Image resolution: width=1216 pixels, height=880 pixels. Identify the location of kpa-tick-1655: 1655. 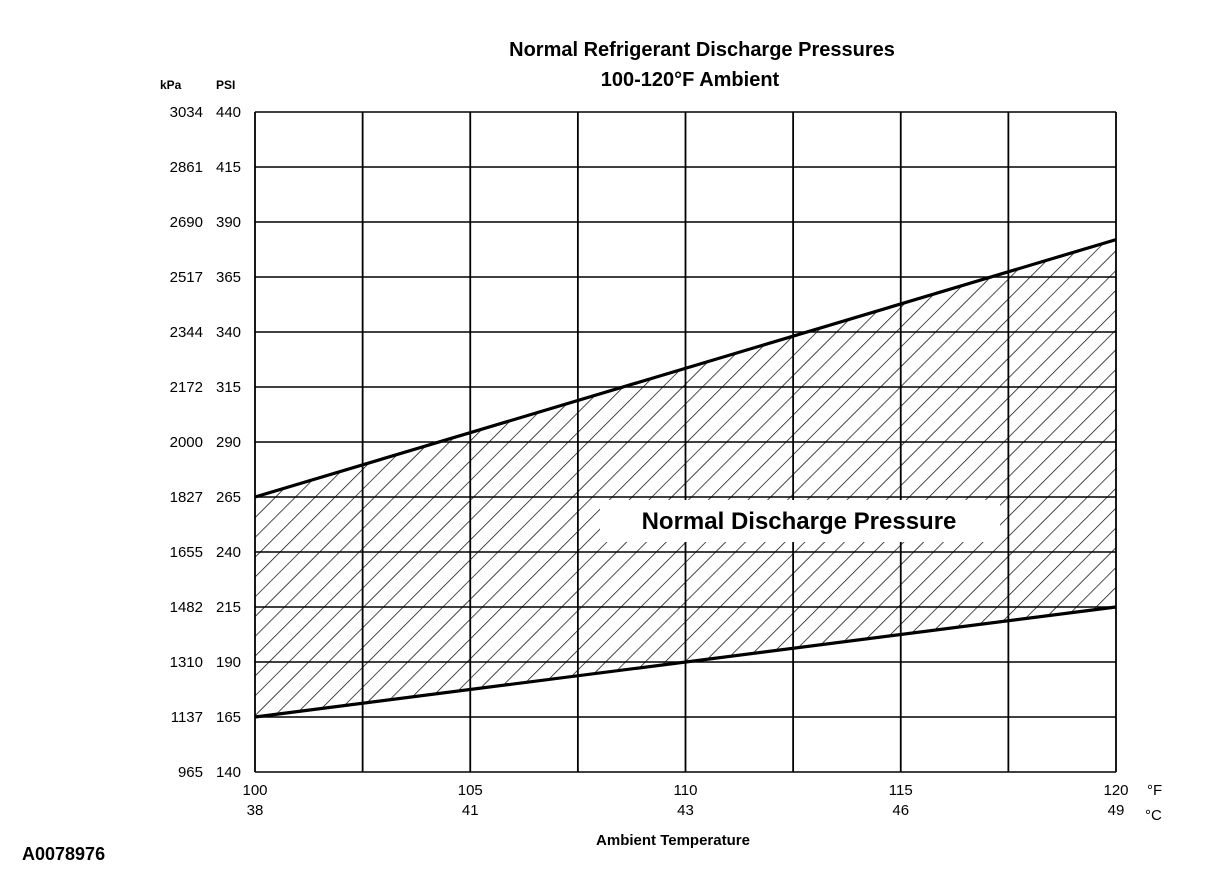
(186, 552).